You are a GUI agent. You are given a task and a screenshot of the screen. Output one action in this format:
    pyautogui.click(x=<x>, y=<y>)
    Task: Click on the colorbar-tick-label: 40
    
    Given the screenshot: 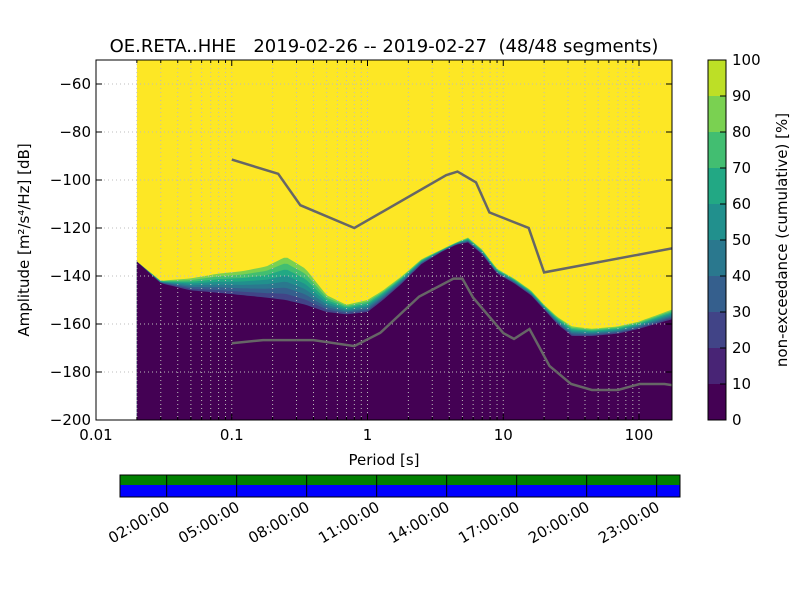 What is the action you would take?
    pyautogui.click(x=741, y=276)
    